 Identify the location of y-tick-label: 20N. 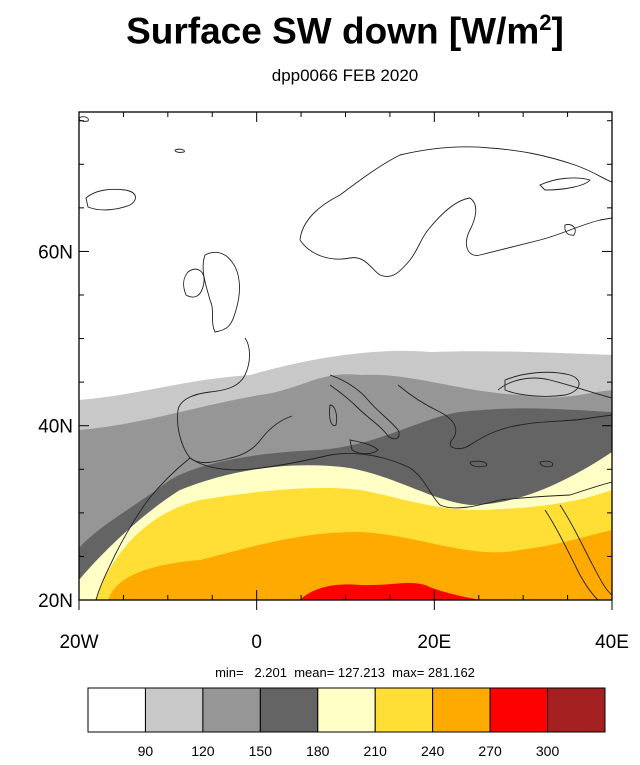
(55, 601).